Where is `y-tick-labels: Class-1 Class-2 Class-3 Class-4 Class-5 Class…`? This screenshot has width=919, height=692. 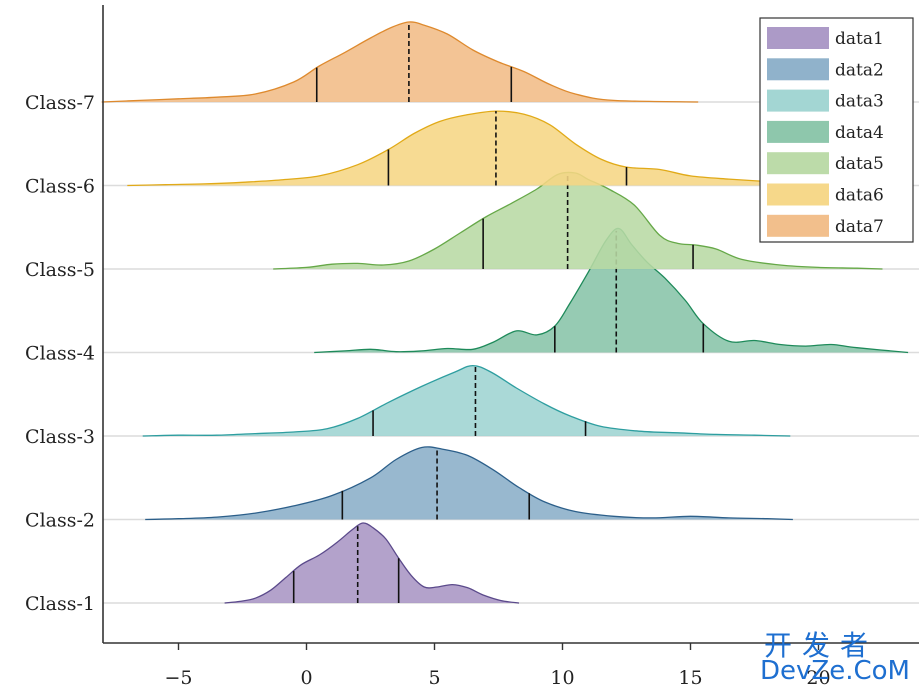 y-tick-labels: Class-1 Class-2 Class-3 Class-4 Class-5 Class… is located at coordinates (60, 353).